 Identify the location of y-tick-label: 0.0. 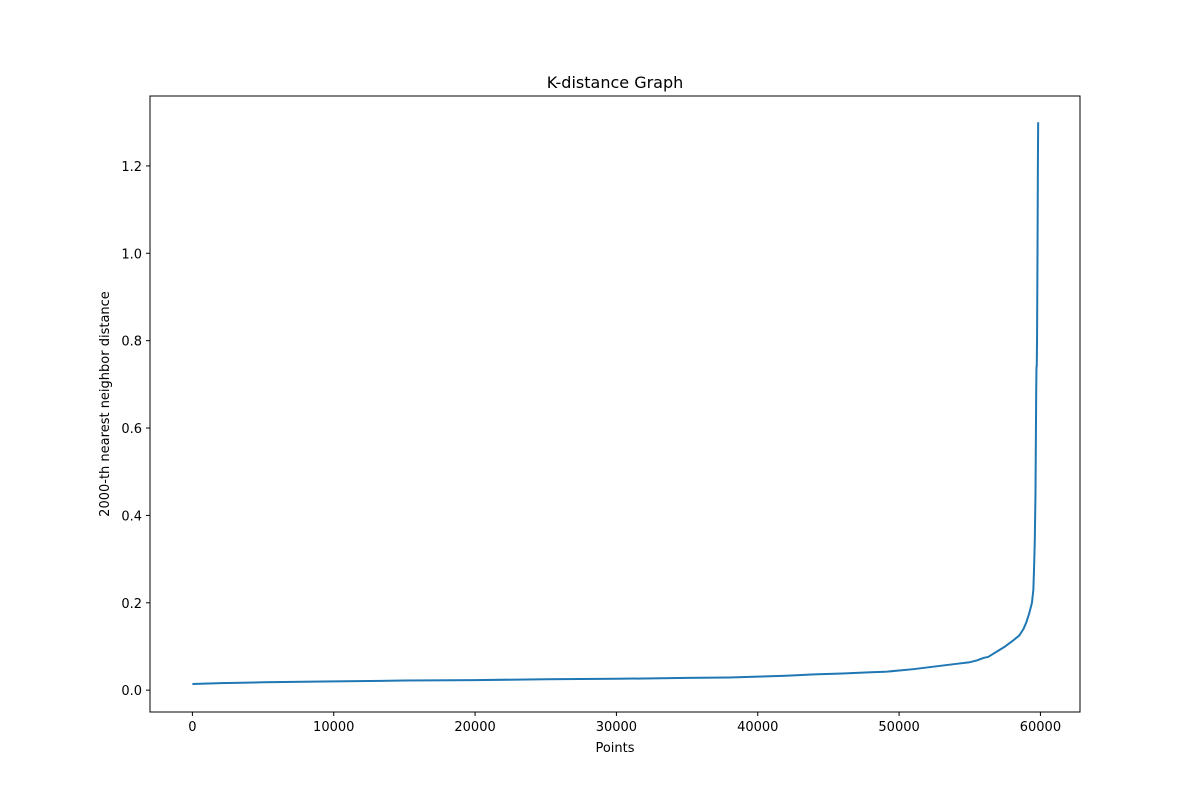
(131, 691).